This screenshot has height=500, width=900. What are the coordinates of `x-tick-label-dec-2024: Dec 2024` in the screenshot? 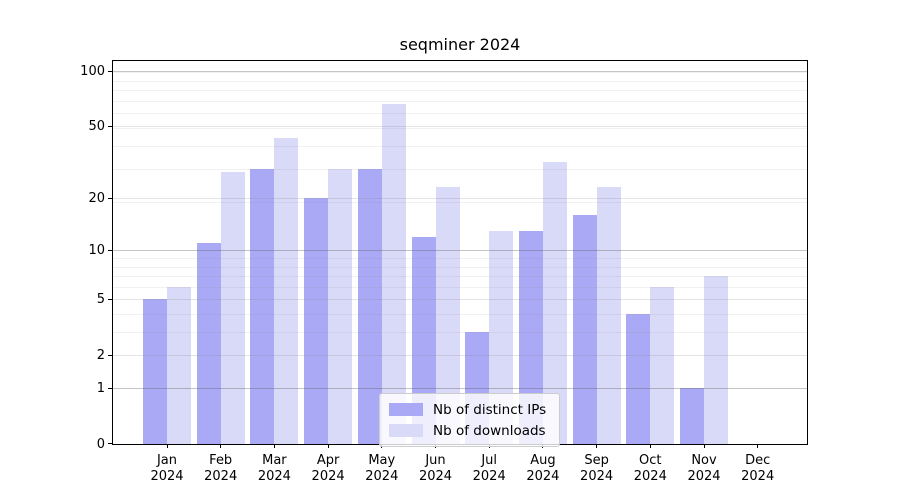 It's located at (758, 468).